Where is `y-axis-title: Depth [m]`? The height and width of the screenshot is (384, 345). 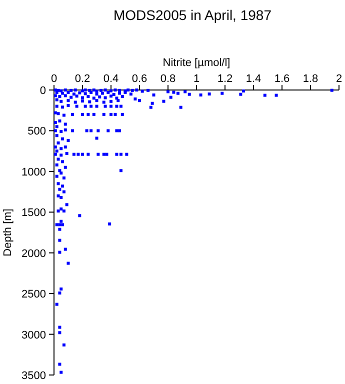
y-axis-title: Depth [m] is located at coordinates (8, 232).